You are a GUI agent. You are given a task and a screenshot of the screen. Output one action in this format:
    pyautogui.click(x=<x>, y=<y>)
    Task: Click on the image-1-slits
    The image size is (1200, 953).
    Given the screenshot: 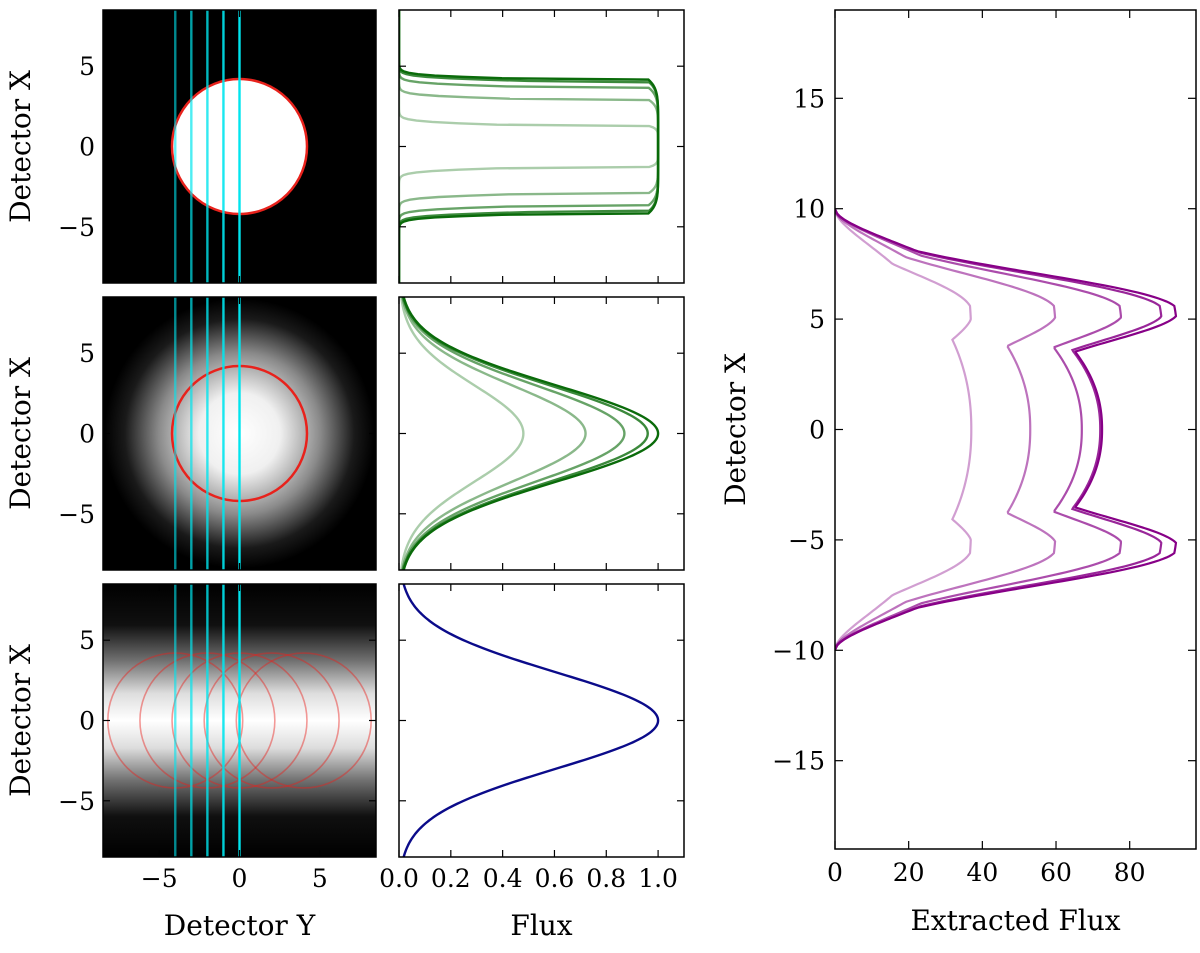 What is the action you would take?
    pyautogui.click(x=207, y=146)
    